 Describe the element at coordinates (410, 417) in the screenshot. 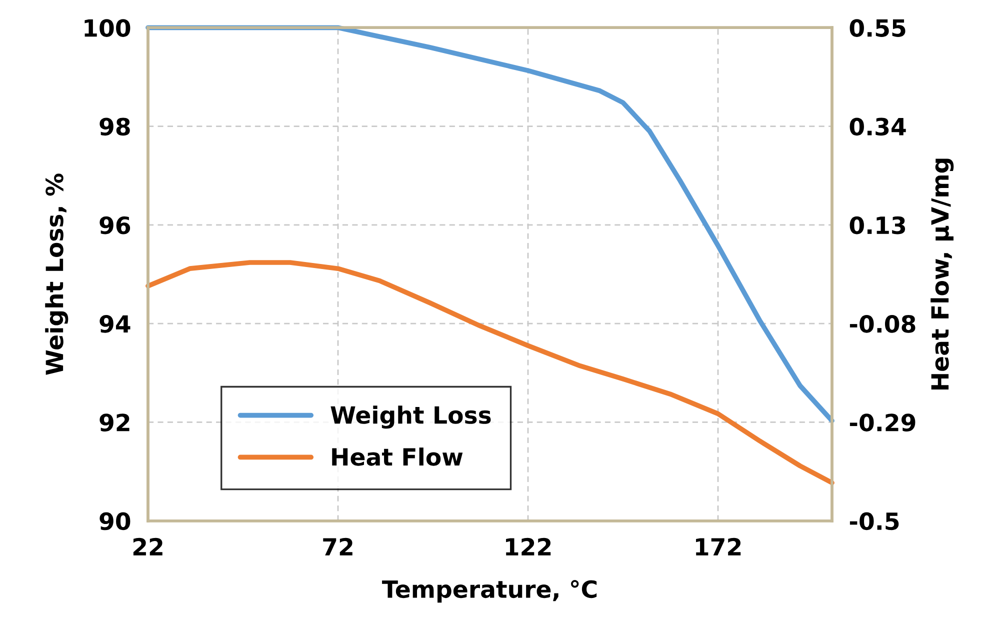

I see `legend-label: Weight Loss` at that location.